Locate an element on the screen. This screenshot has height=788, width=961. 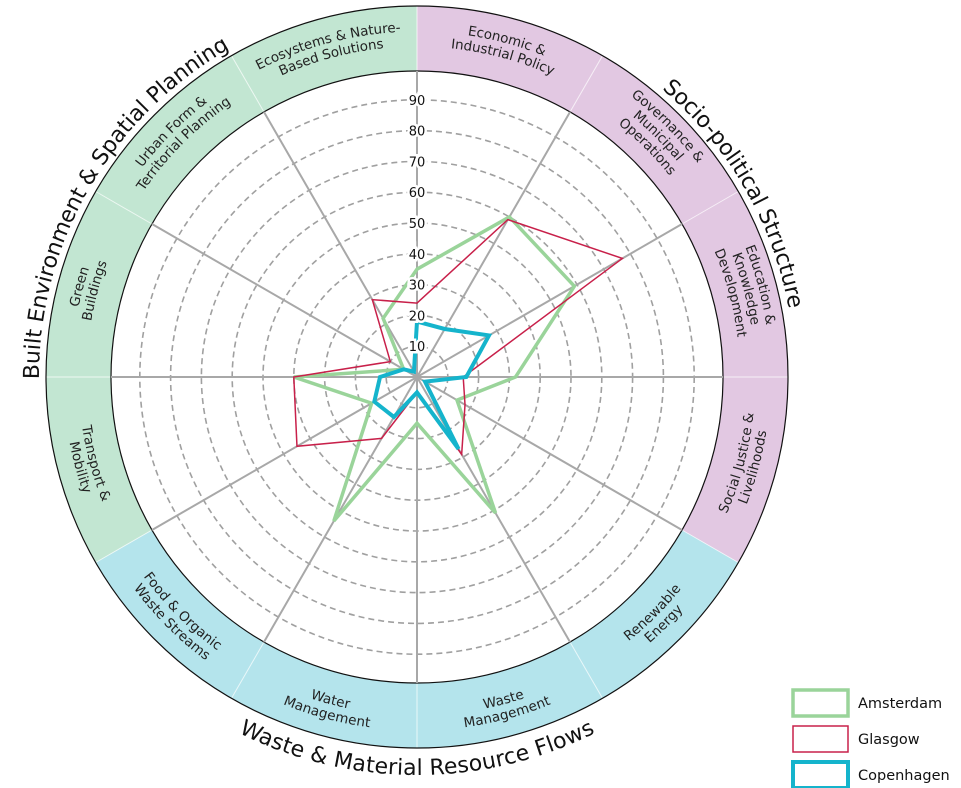
legend-swatch-glasgow is located at coordinates (820, 739).